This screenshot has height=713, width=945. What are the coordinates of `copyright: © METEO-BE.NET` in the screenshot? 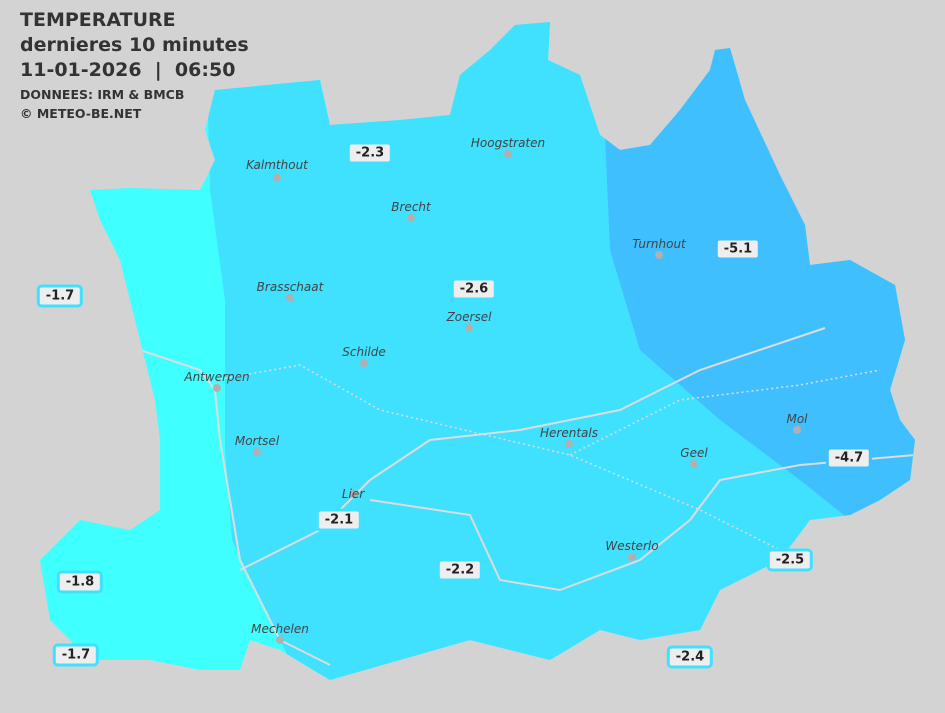 It's located at (81, 113).